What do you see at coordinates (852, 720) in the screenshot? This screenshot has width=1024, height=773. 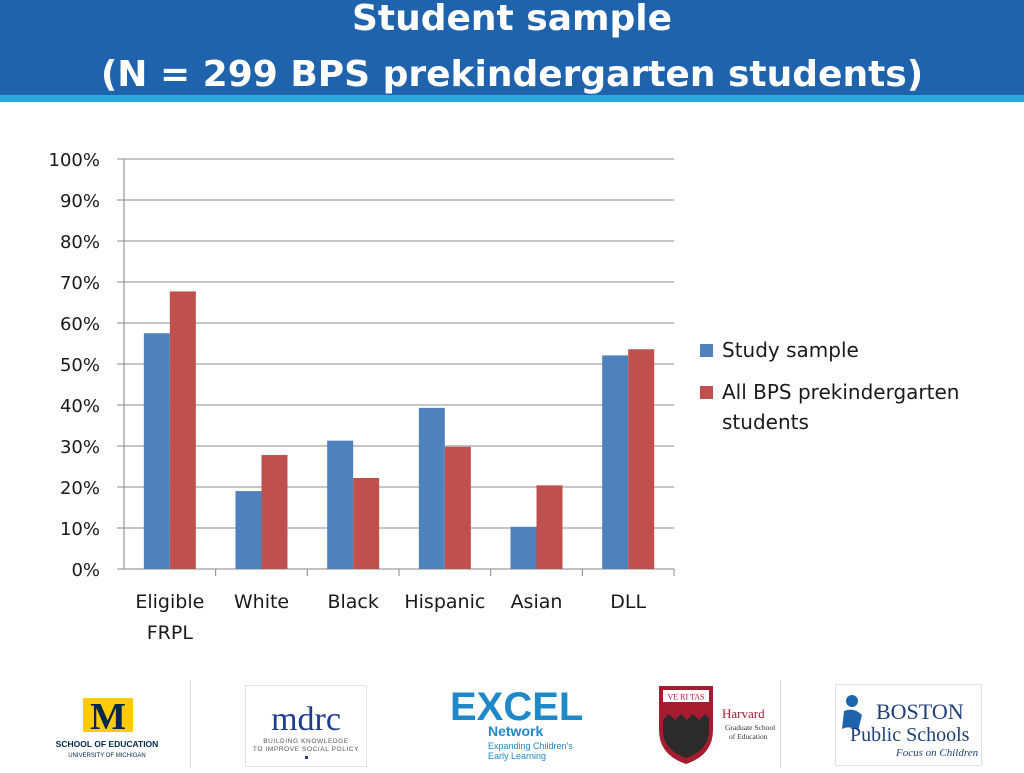 I see `bps-figure-body-icon` at bounding box center [852, 720].